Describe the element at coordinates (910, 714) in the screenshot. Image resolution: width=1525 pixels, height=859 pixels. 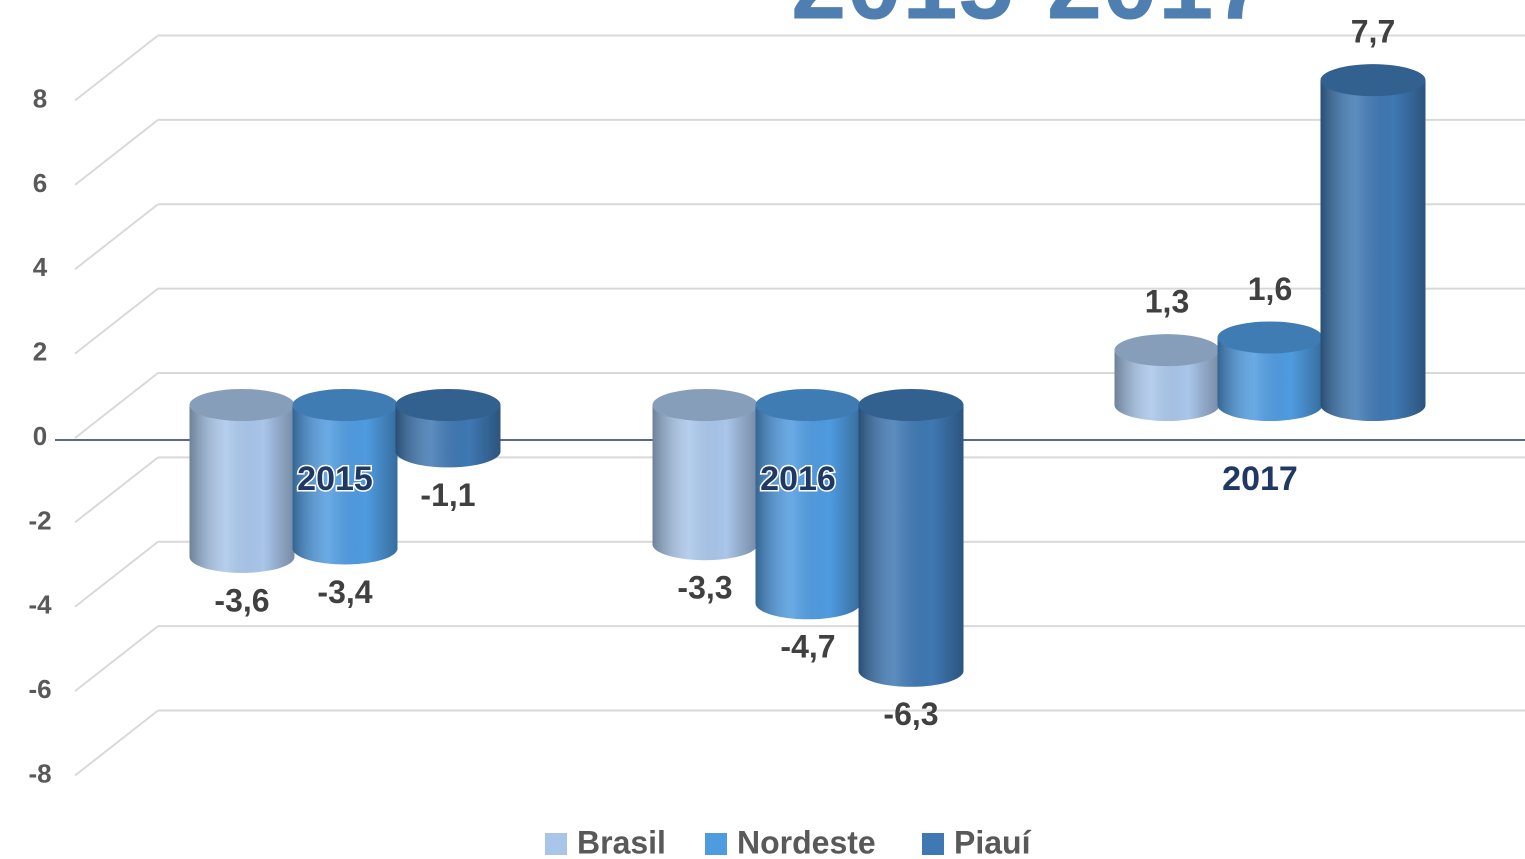
I see `value-label: -6,3` at that location.